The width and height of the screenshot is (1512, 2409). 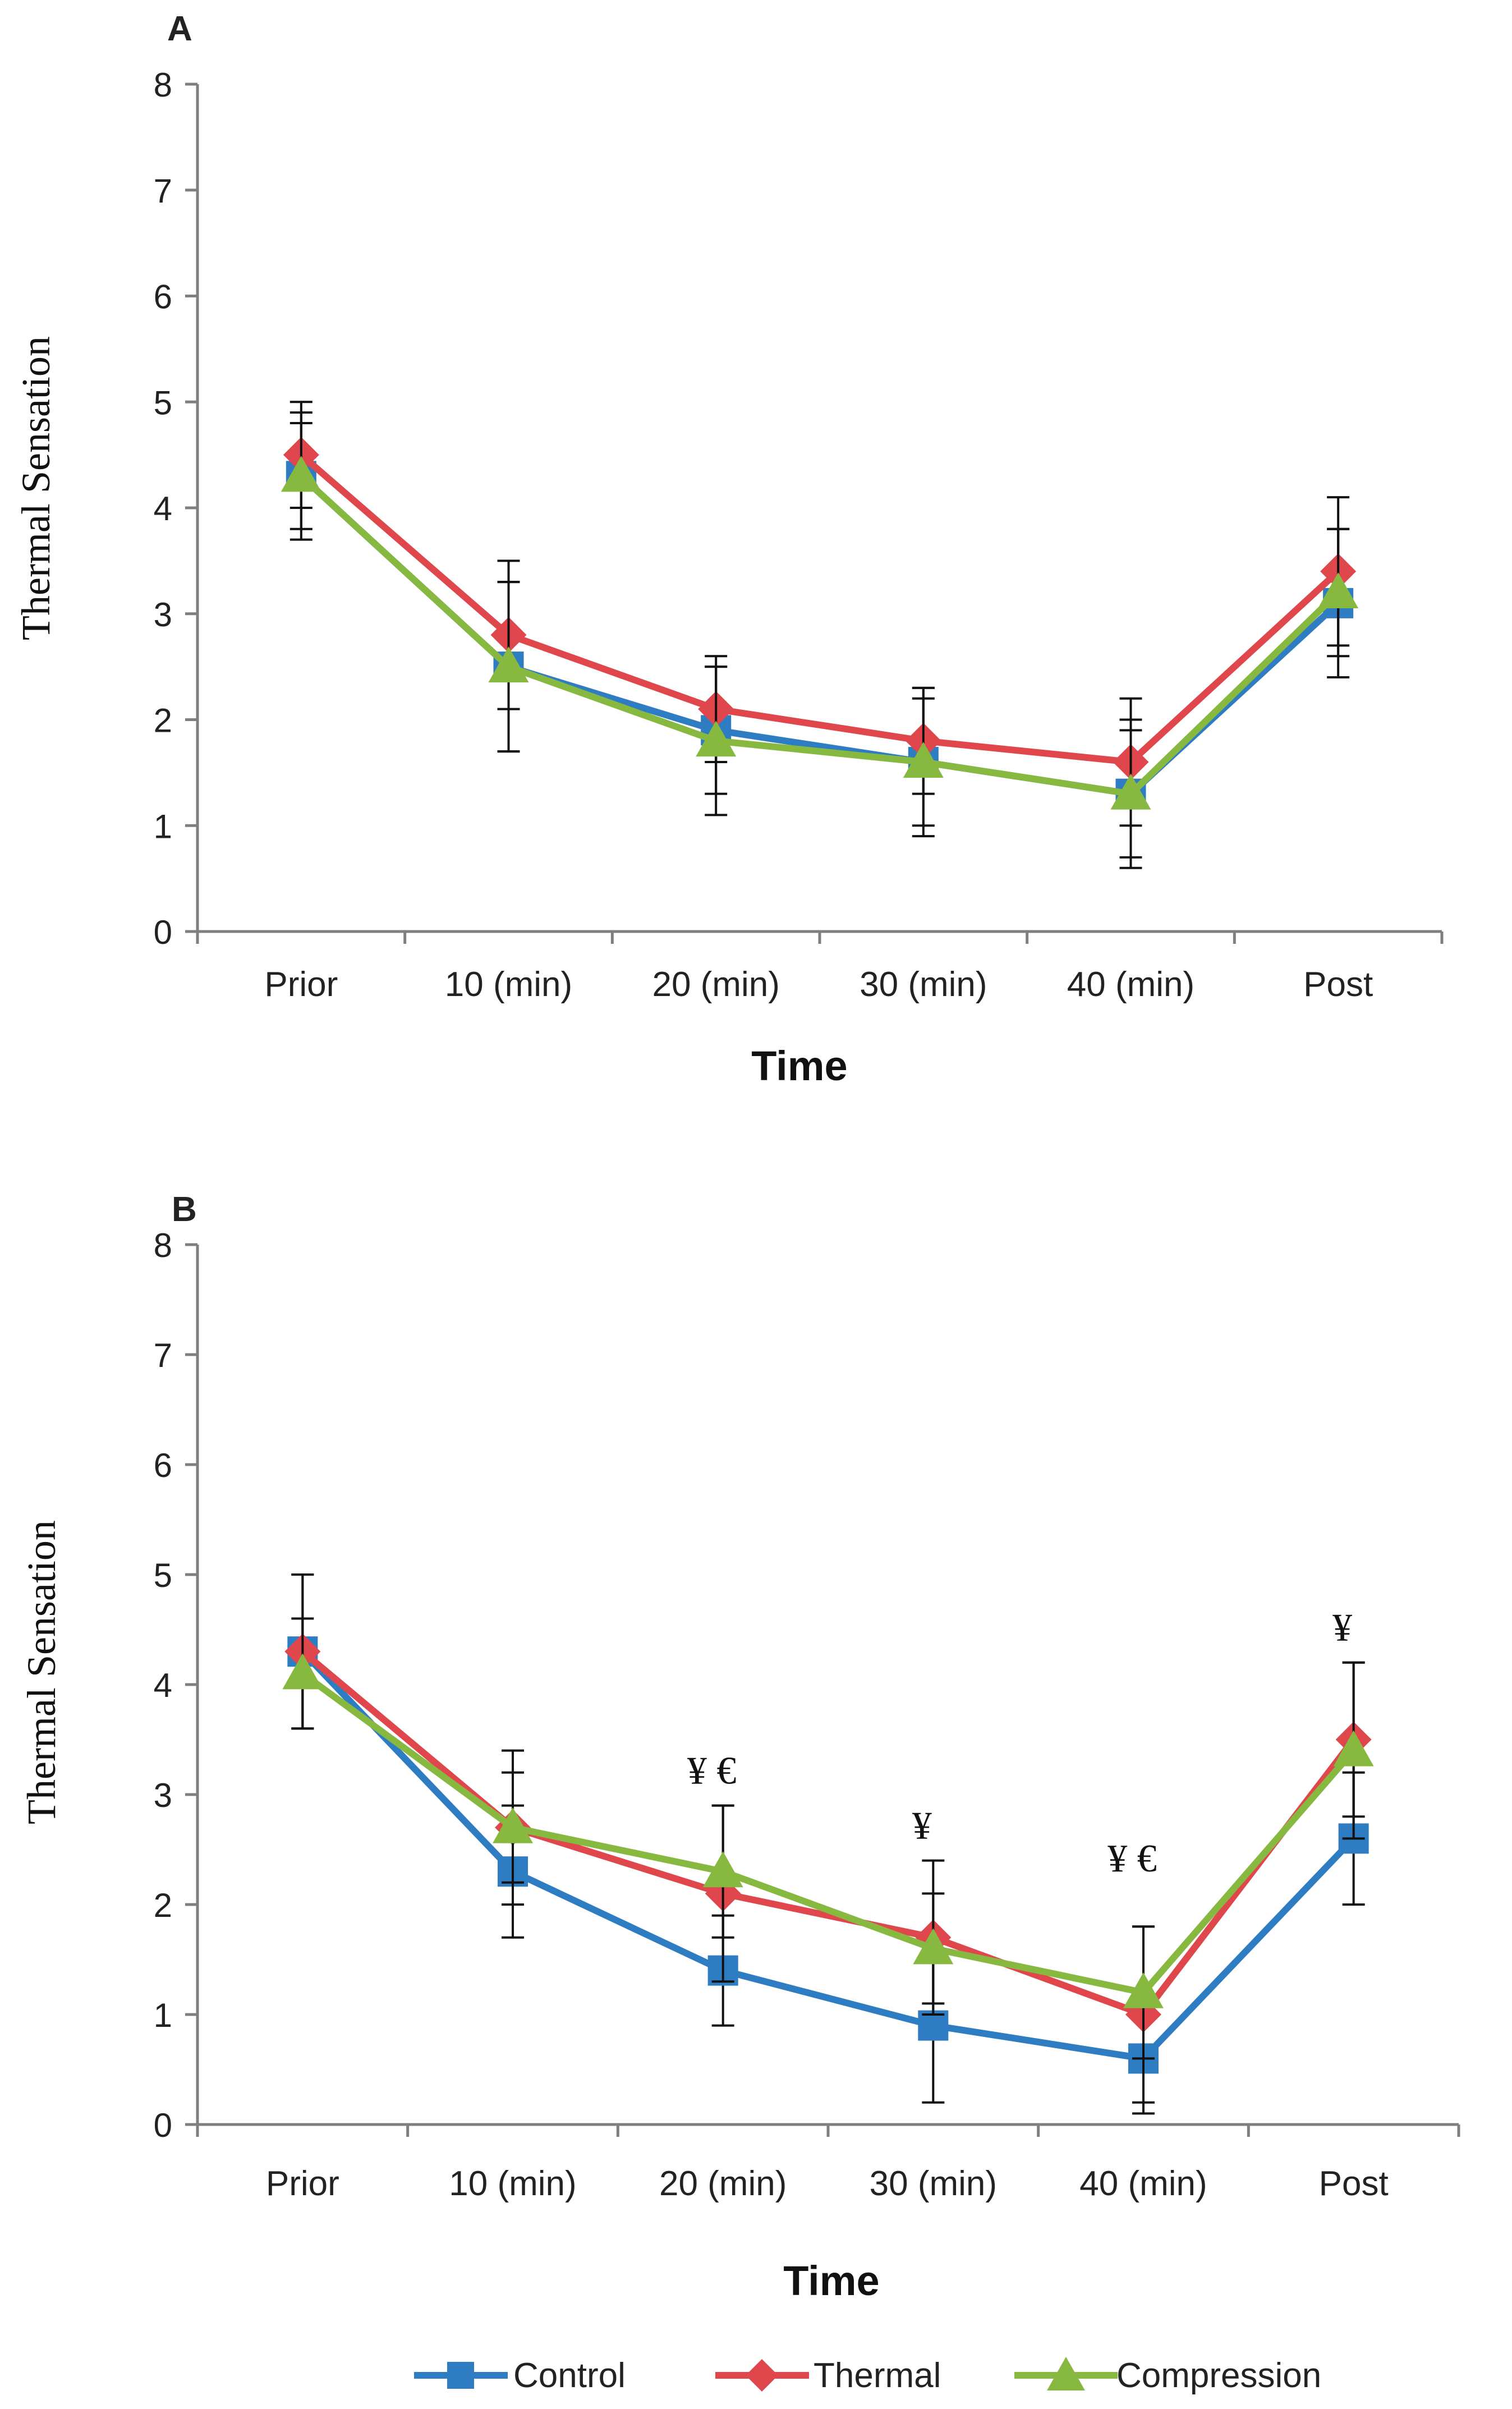 I want to click on legend-label-thermal: Thermal, so click(x=877, y=2375).